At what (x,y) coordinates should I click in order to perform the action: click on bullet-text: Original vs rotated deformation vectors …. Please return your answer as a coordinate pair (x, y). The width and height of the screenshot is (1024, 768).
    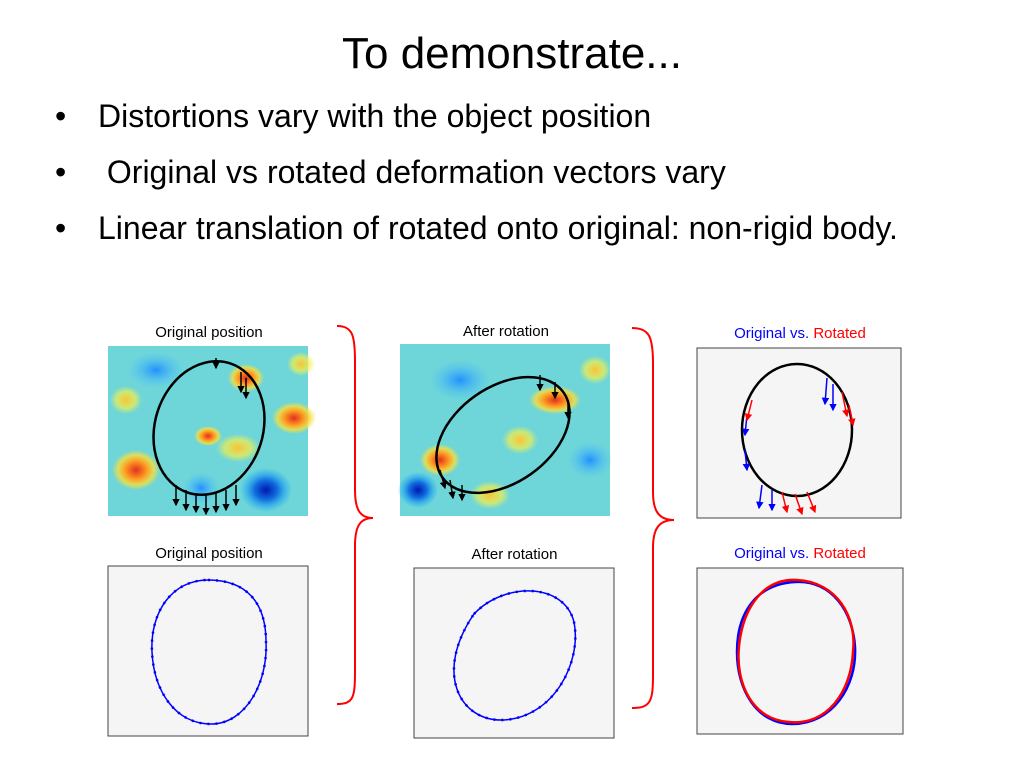
    Looking at the image, I should click on (412, 172).